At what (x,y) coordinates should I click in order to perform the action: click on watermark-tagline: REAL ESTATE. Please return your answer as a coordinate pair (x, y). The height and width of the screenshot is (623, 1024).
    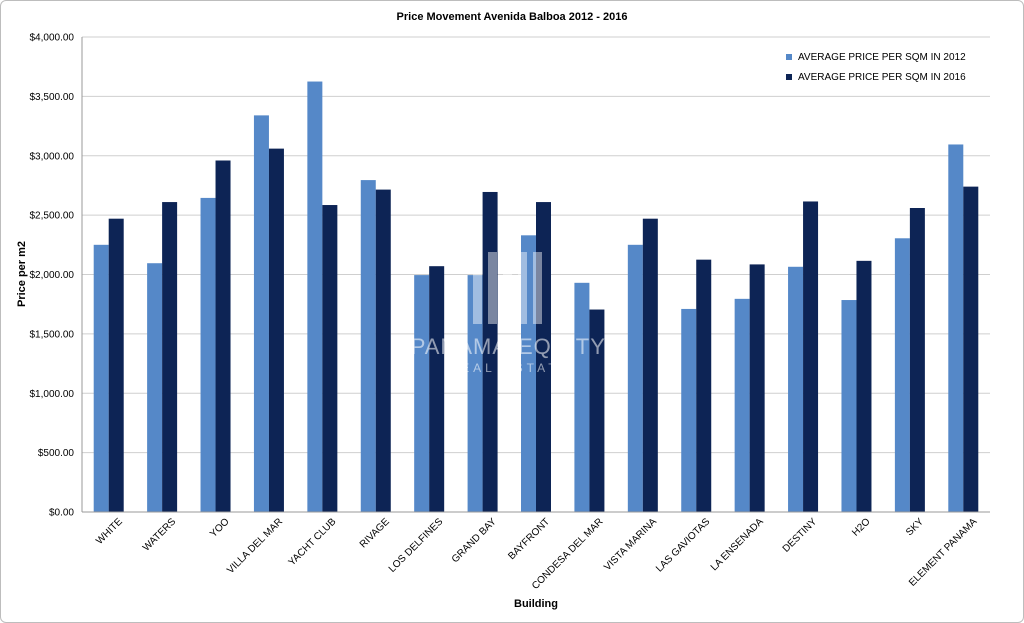
    Looking at the image, I should click on (509, 368).